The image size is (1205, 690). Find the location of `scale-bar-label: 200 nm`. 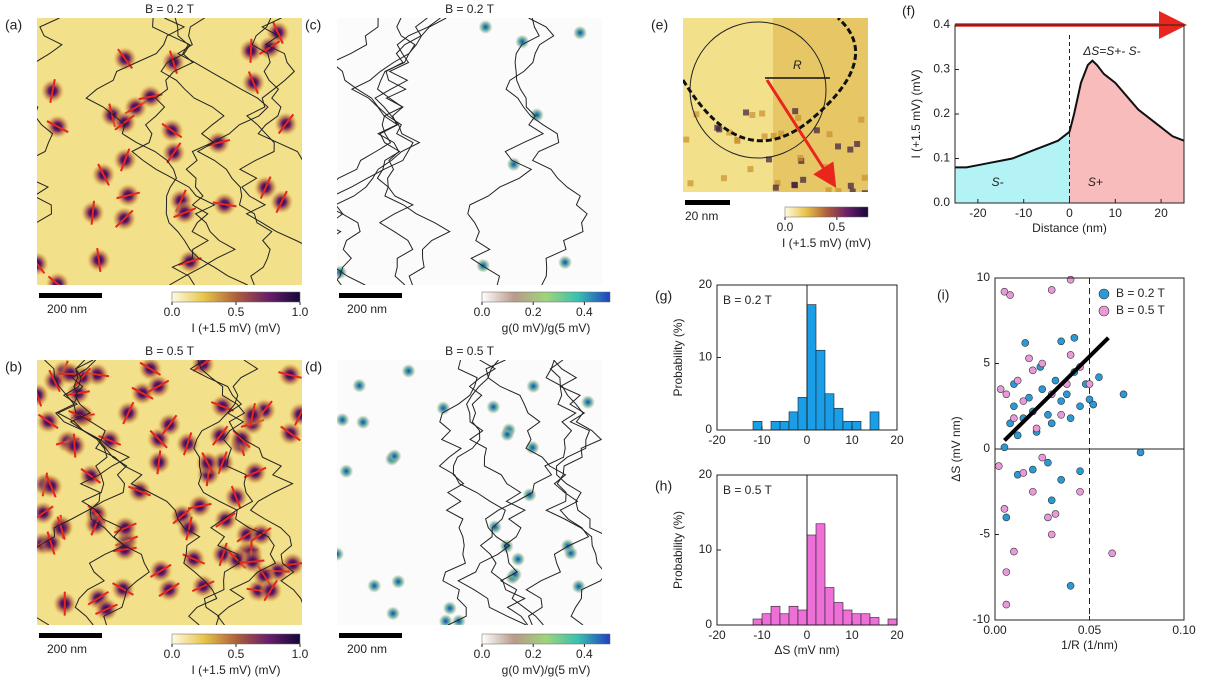

scale-bar-label: 200 nm is located at coordinates (367, 309).